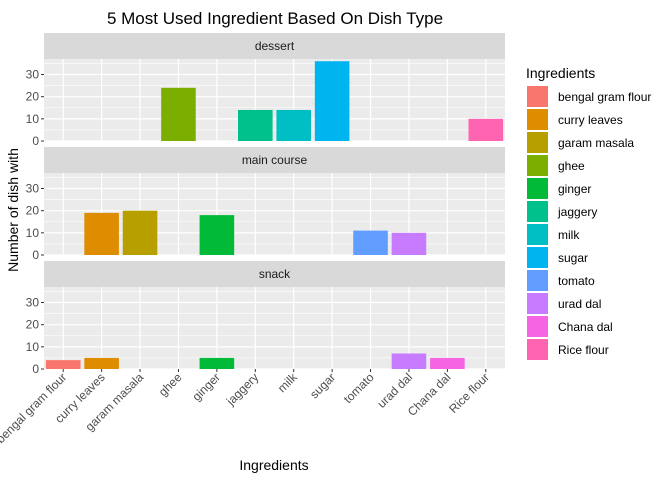  Describe the element at coordinates (579, 304) in the screenshot. I see `legend-label: urad dal` at that location.